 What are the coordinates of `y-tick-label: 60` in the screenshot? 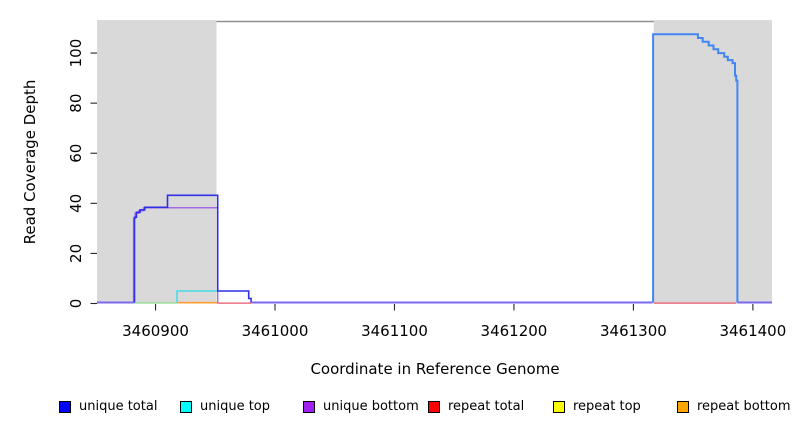 It's located at (76, 153).